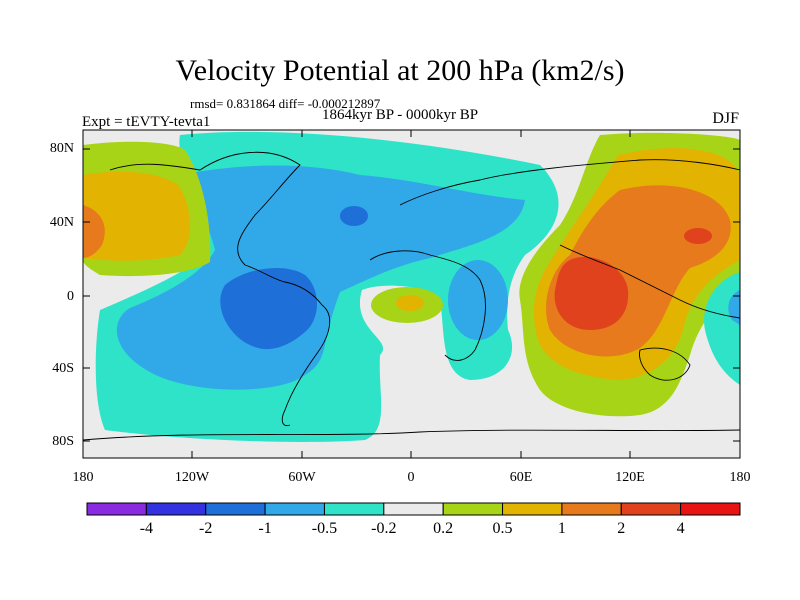 This screenshot has width=800, height=600. Describe the element at coordinates (680, 528) in the screenshot. I see `colorbar-label: 4` at that location.